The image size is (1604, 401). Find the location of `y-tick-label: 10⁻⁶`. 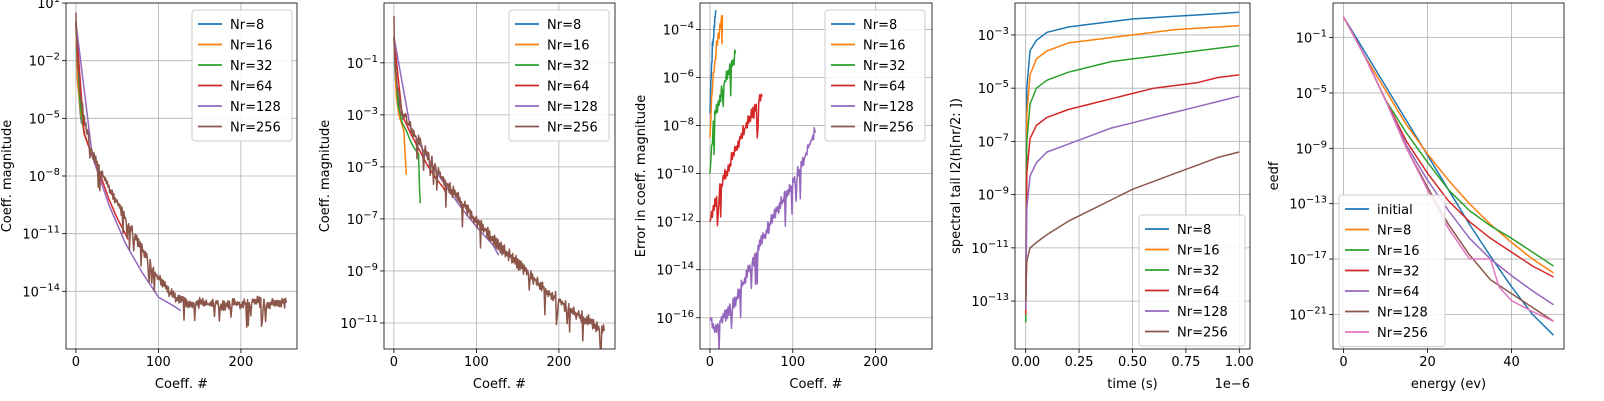

y-tick-label: 10⁻⁶ is located at coordinates (678, 77).